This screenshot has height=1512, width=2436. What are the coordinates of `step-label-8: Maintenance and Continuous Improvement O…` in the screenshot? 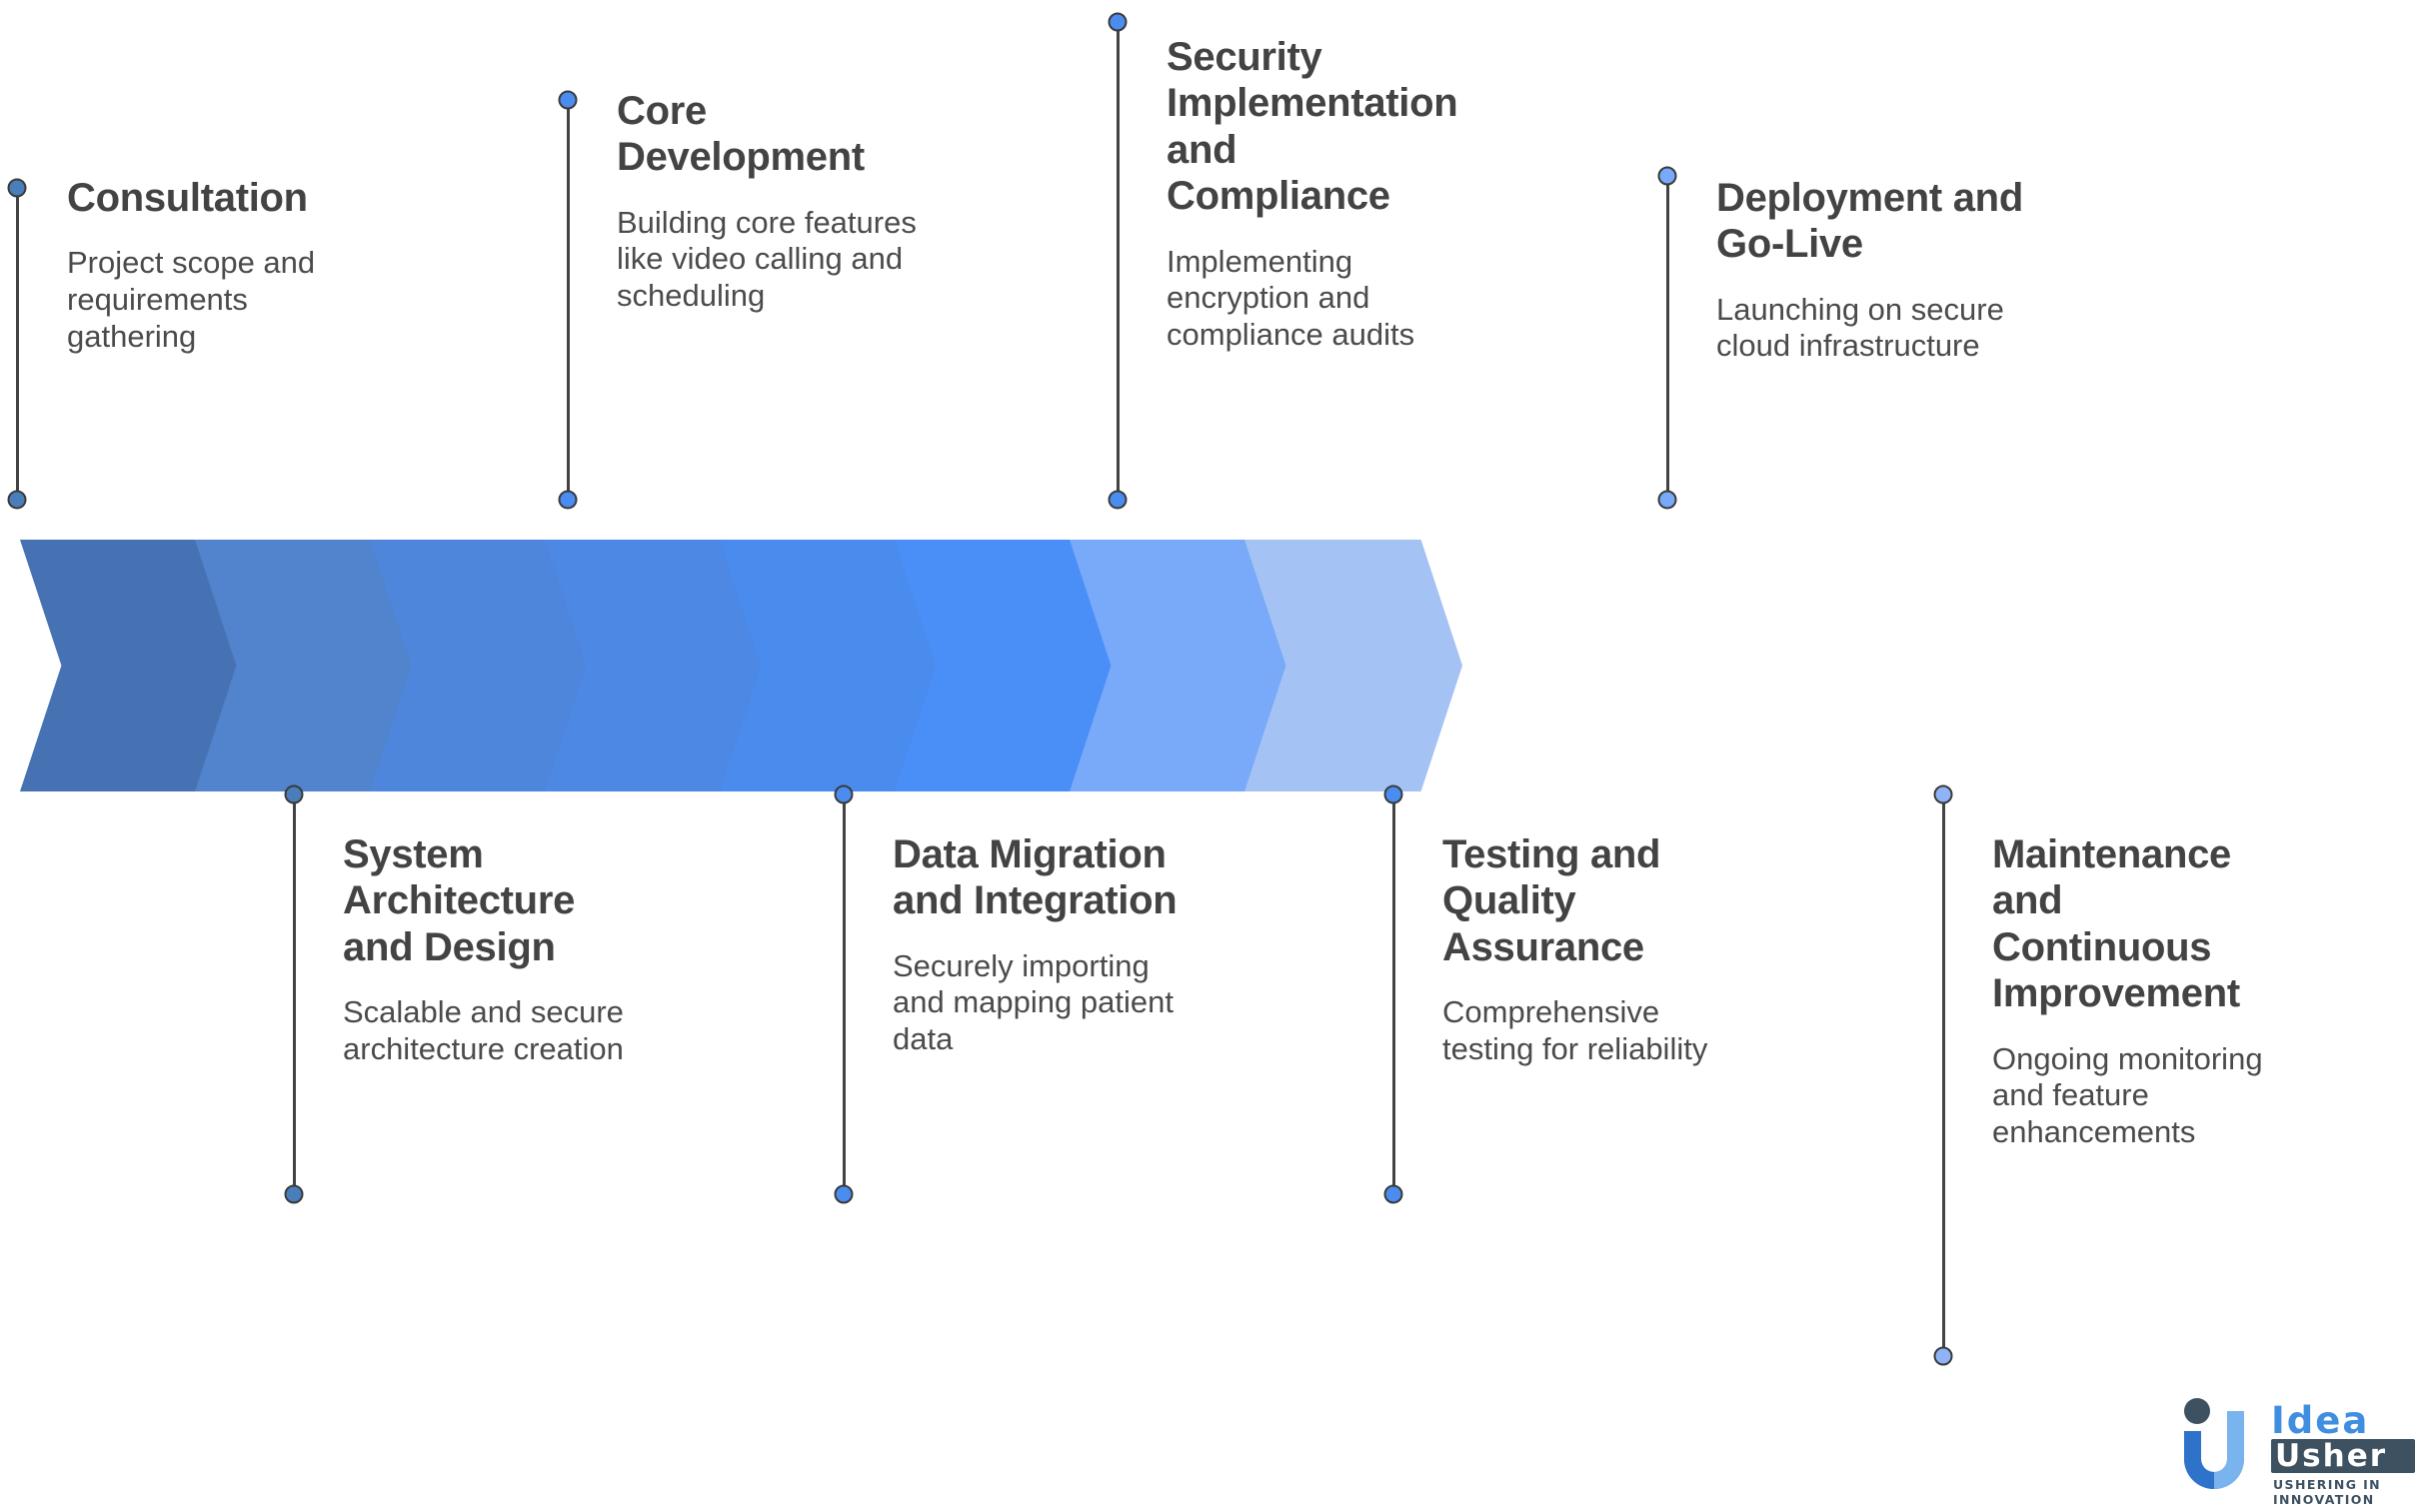 It's located at (2137, 990).